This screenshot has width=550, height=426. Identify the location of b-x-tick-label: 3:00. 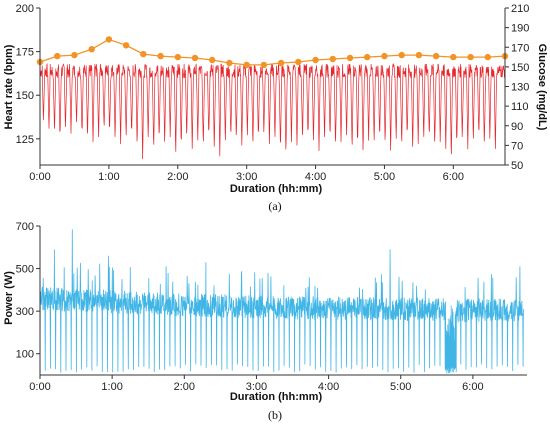
(256, 387).